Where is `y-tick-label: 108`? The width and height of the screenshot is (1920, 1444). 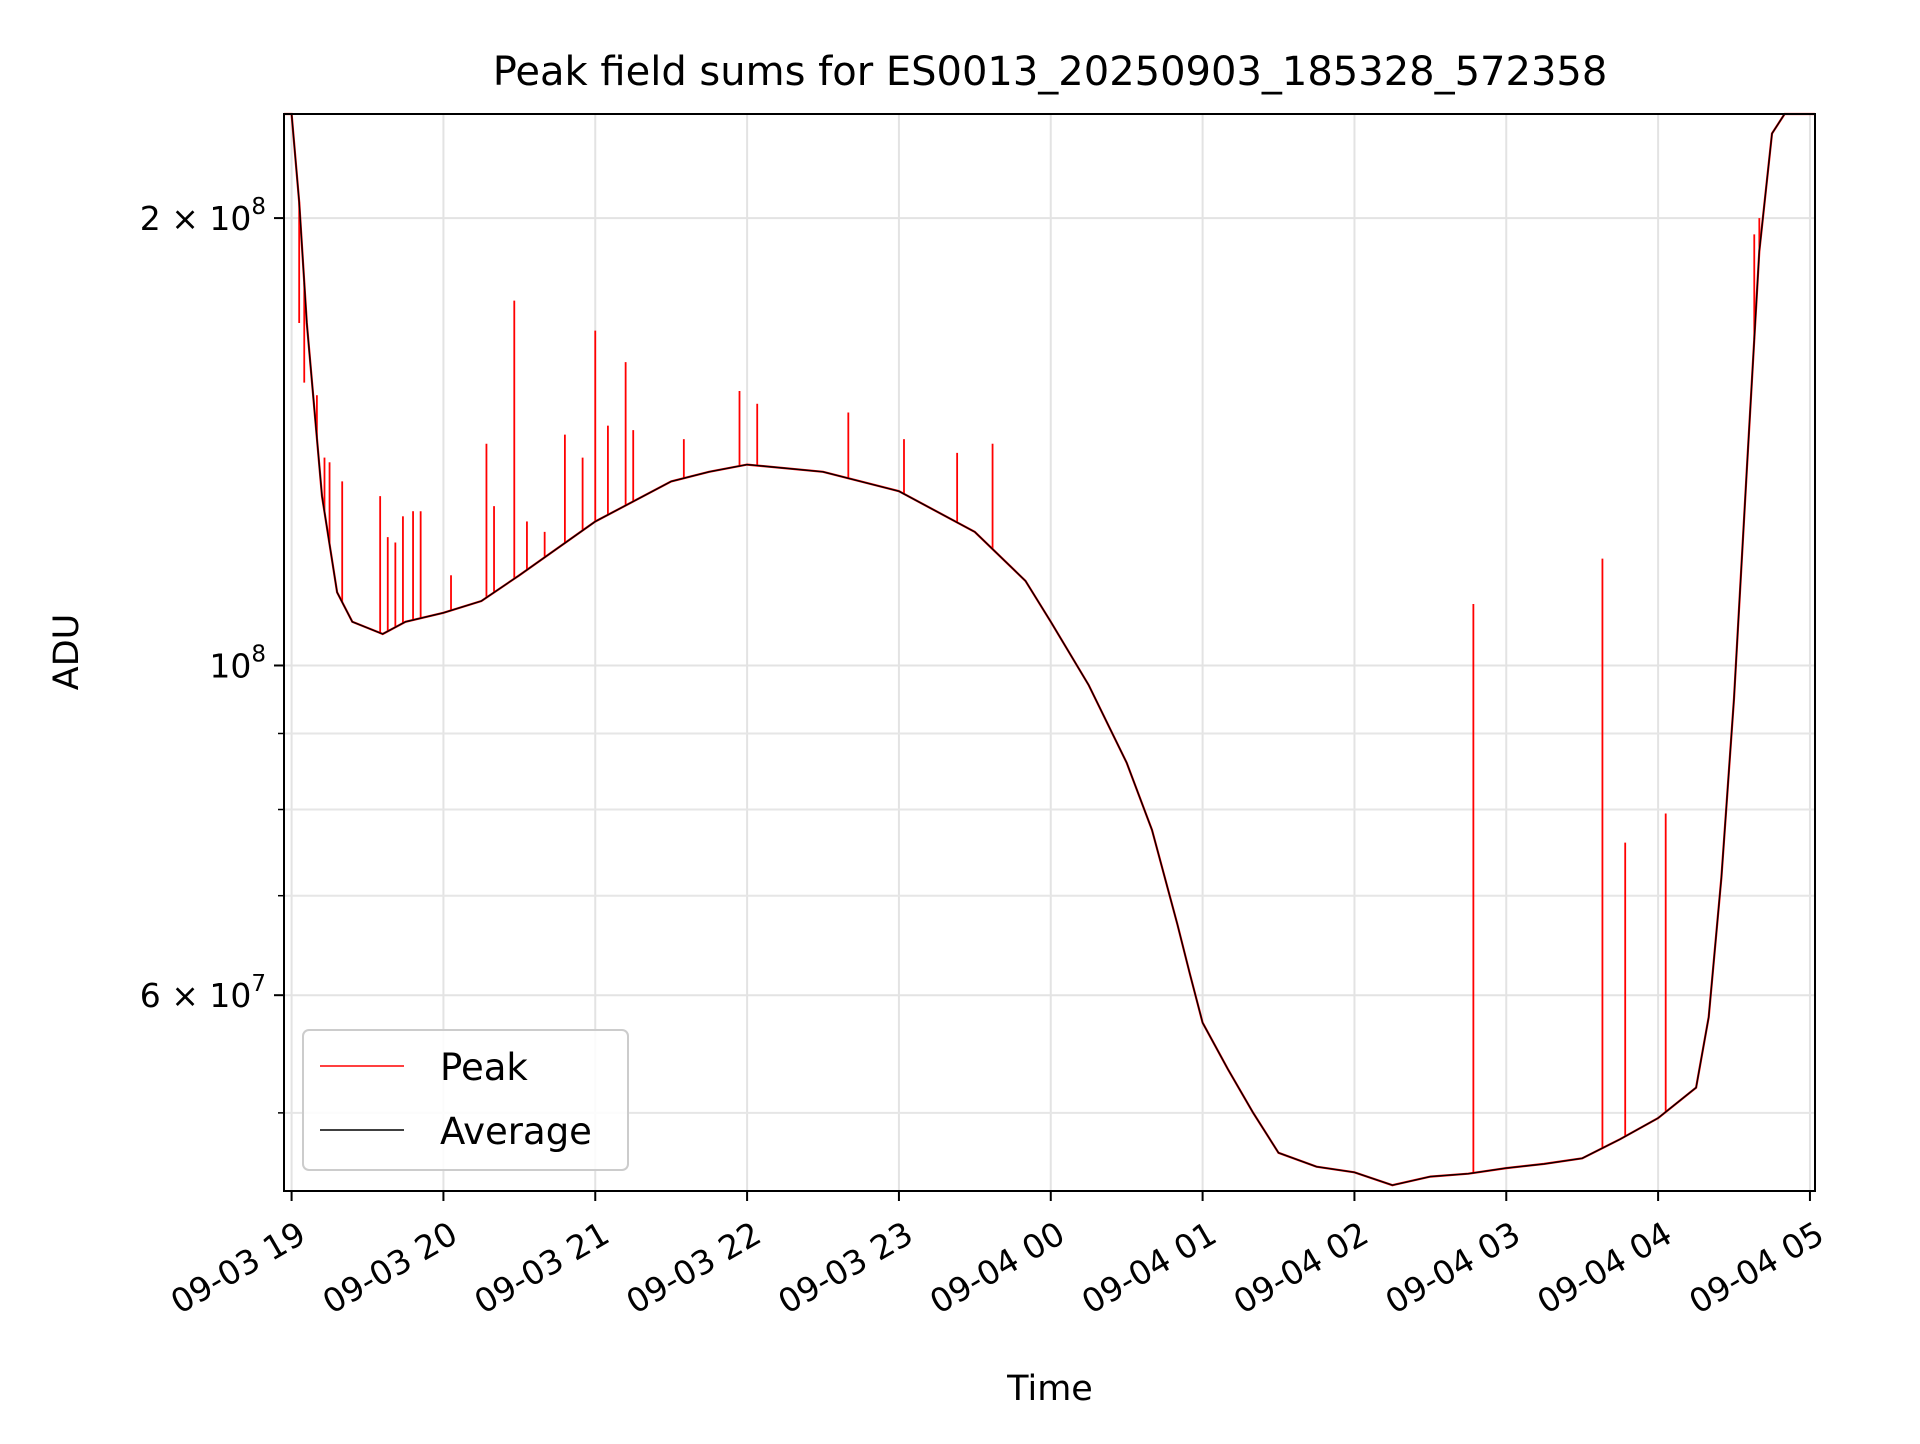
y-tick-label: 108 is located at coordinates (237, 663).